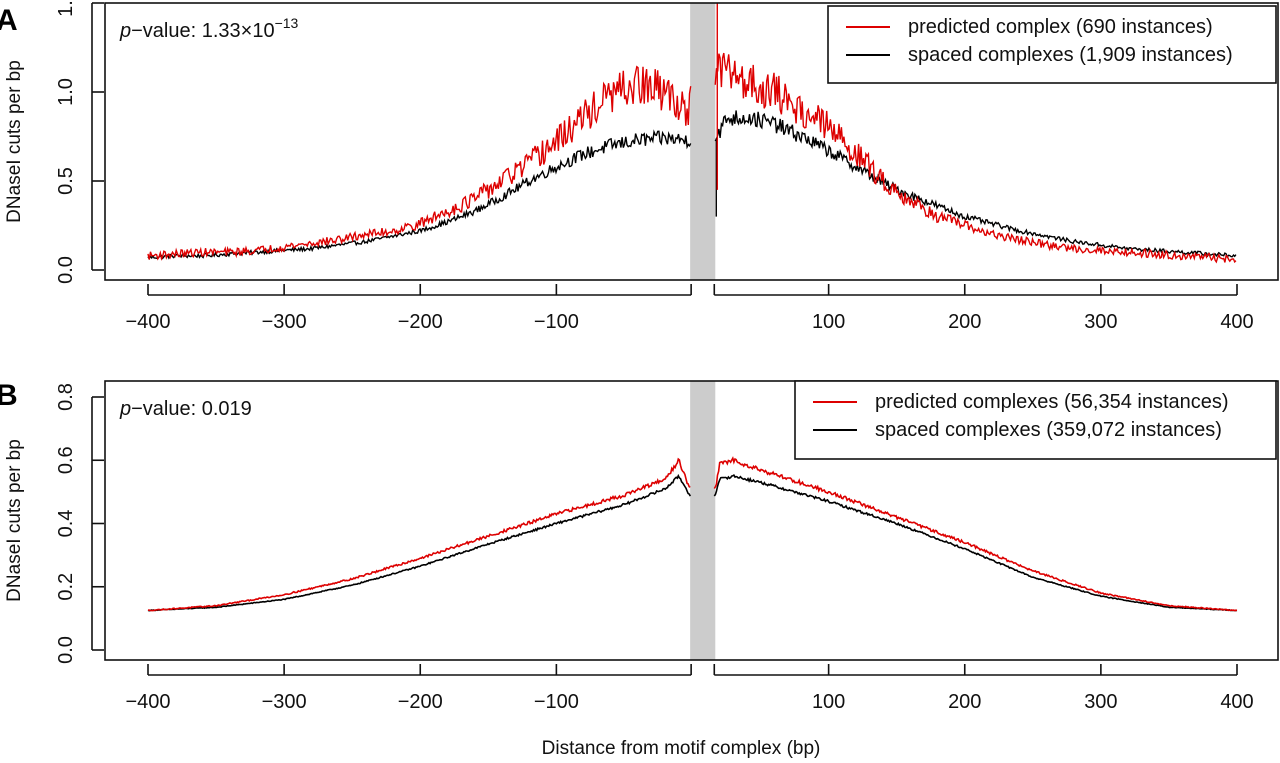  I want to click on y-tick-label: 0.5, so click(66, 181).